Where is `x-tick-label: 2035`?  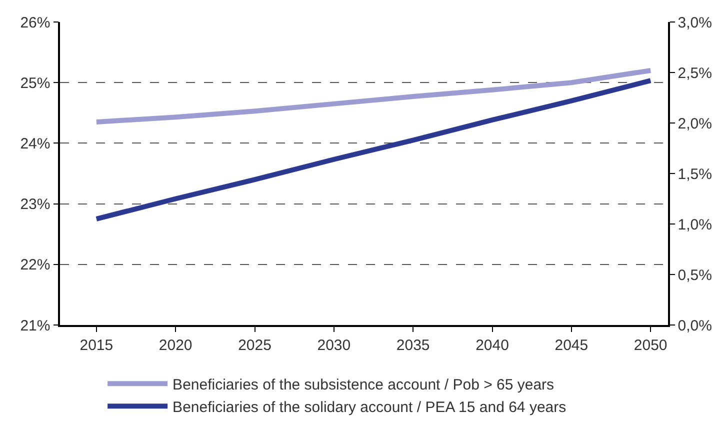 x-tick-label: 2035 is located at coordinates (413, 345).